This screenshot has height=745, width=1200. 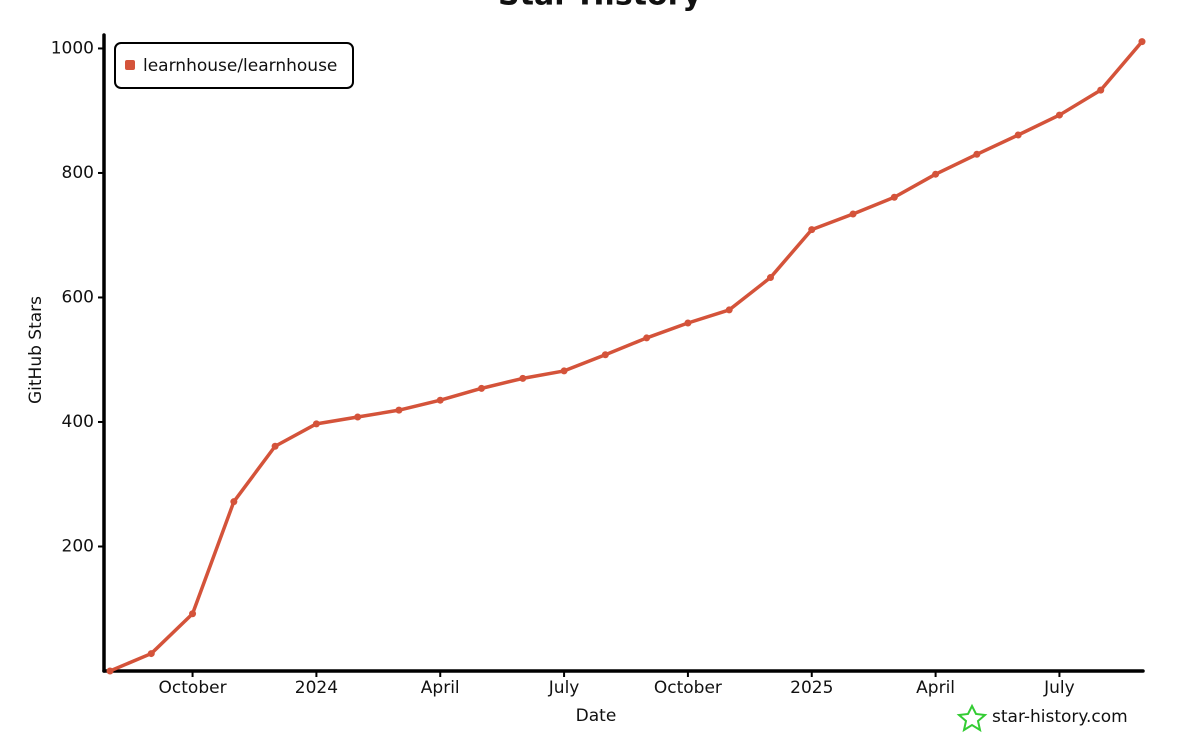 I want to click on y-tick-label: 800, so click(x=78, y=173).